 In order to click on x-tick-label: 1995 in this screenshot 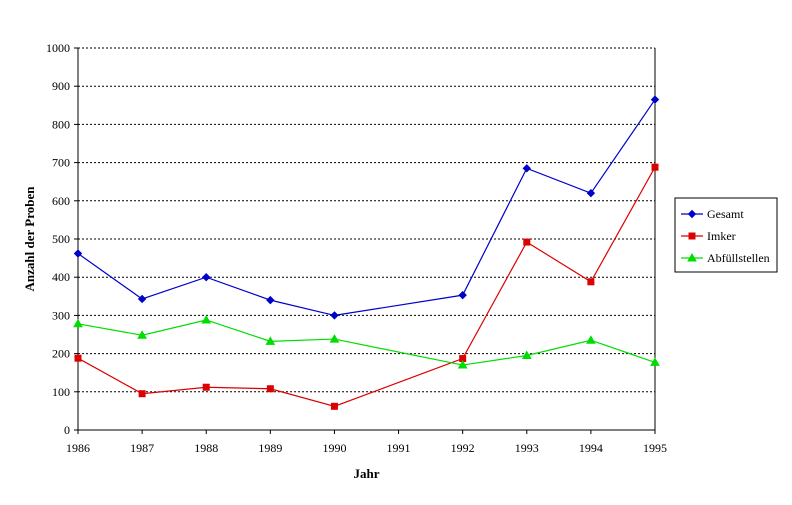, I will do `click(655, 448)`.